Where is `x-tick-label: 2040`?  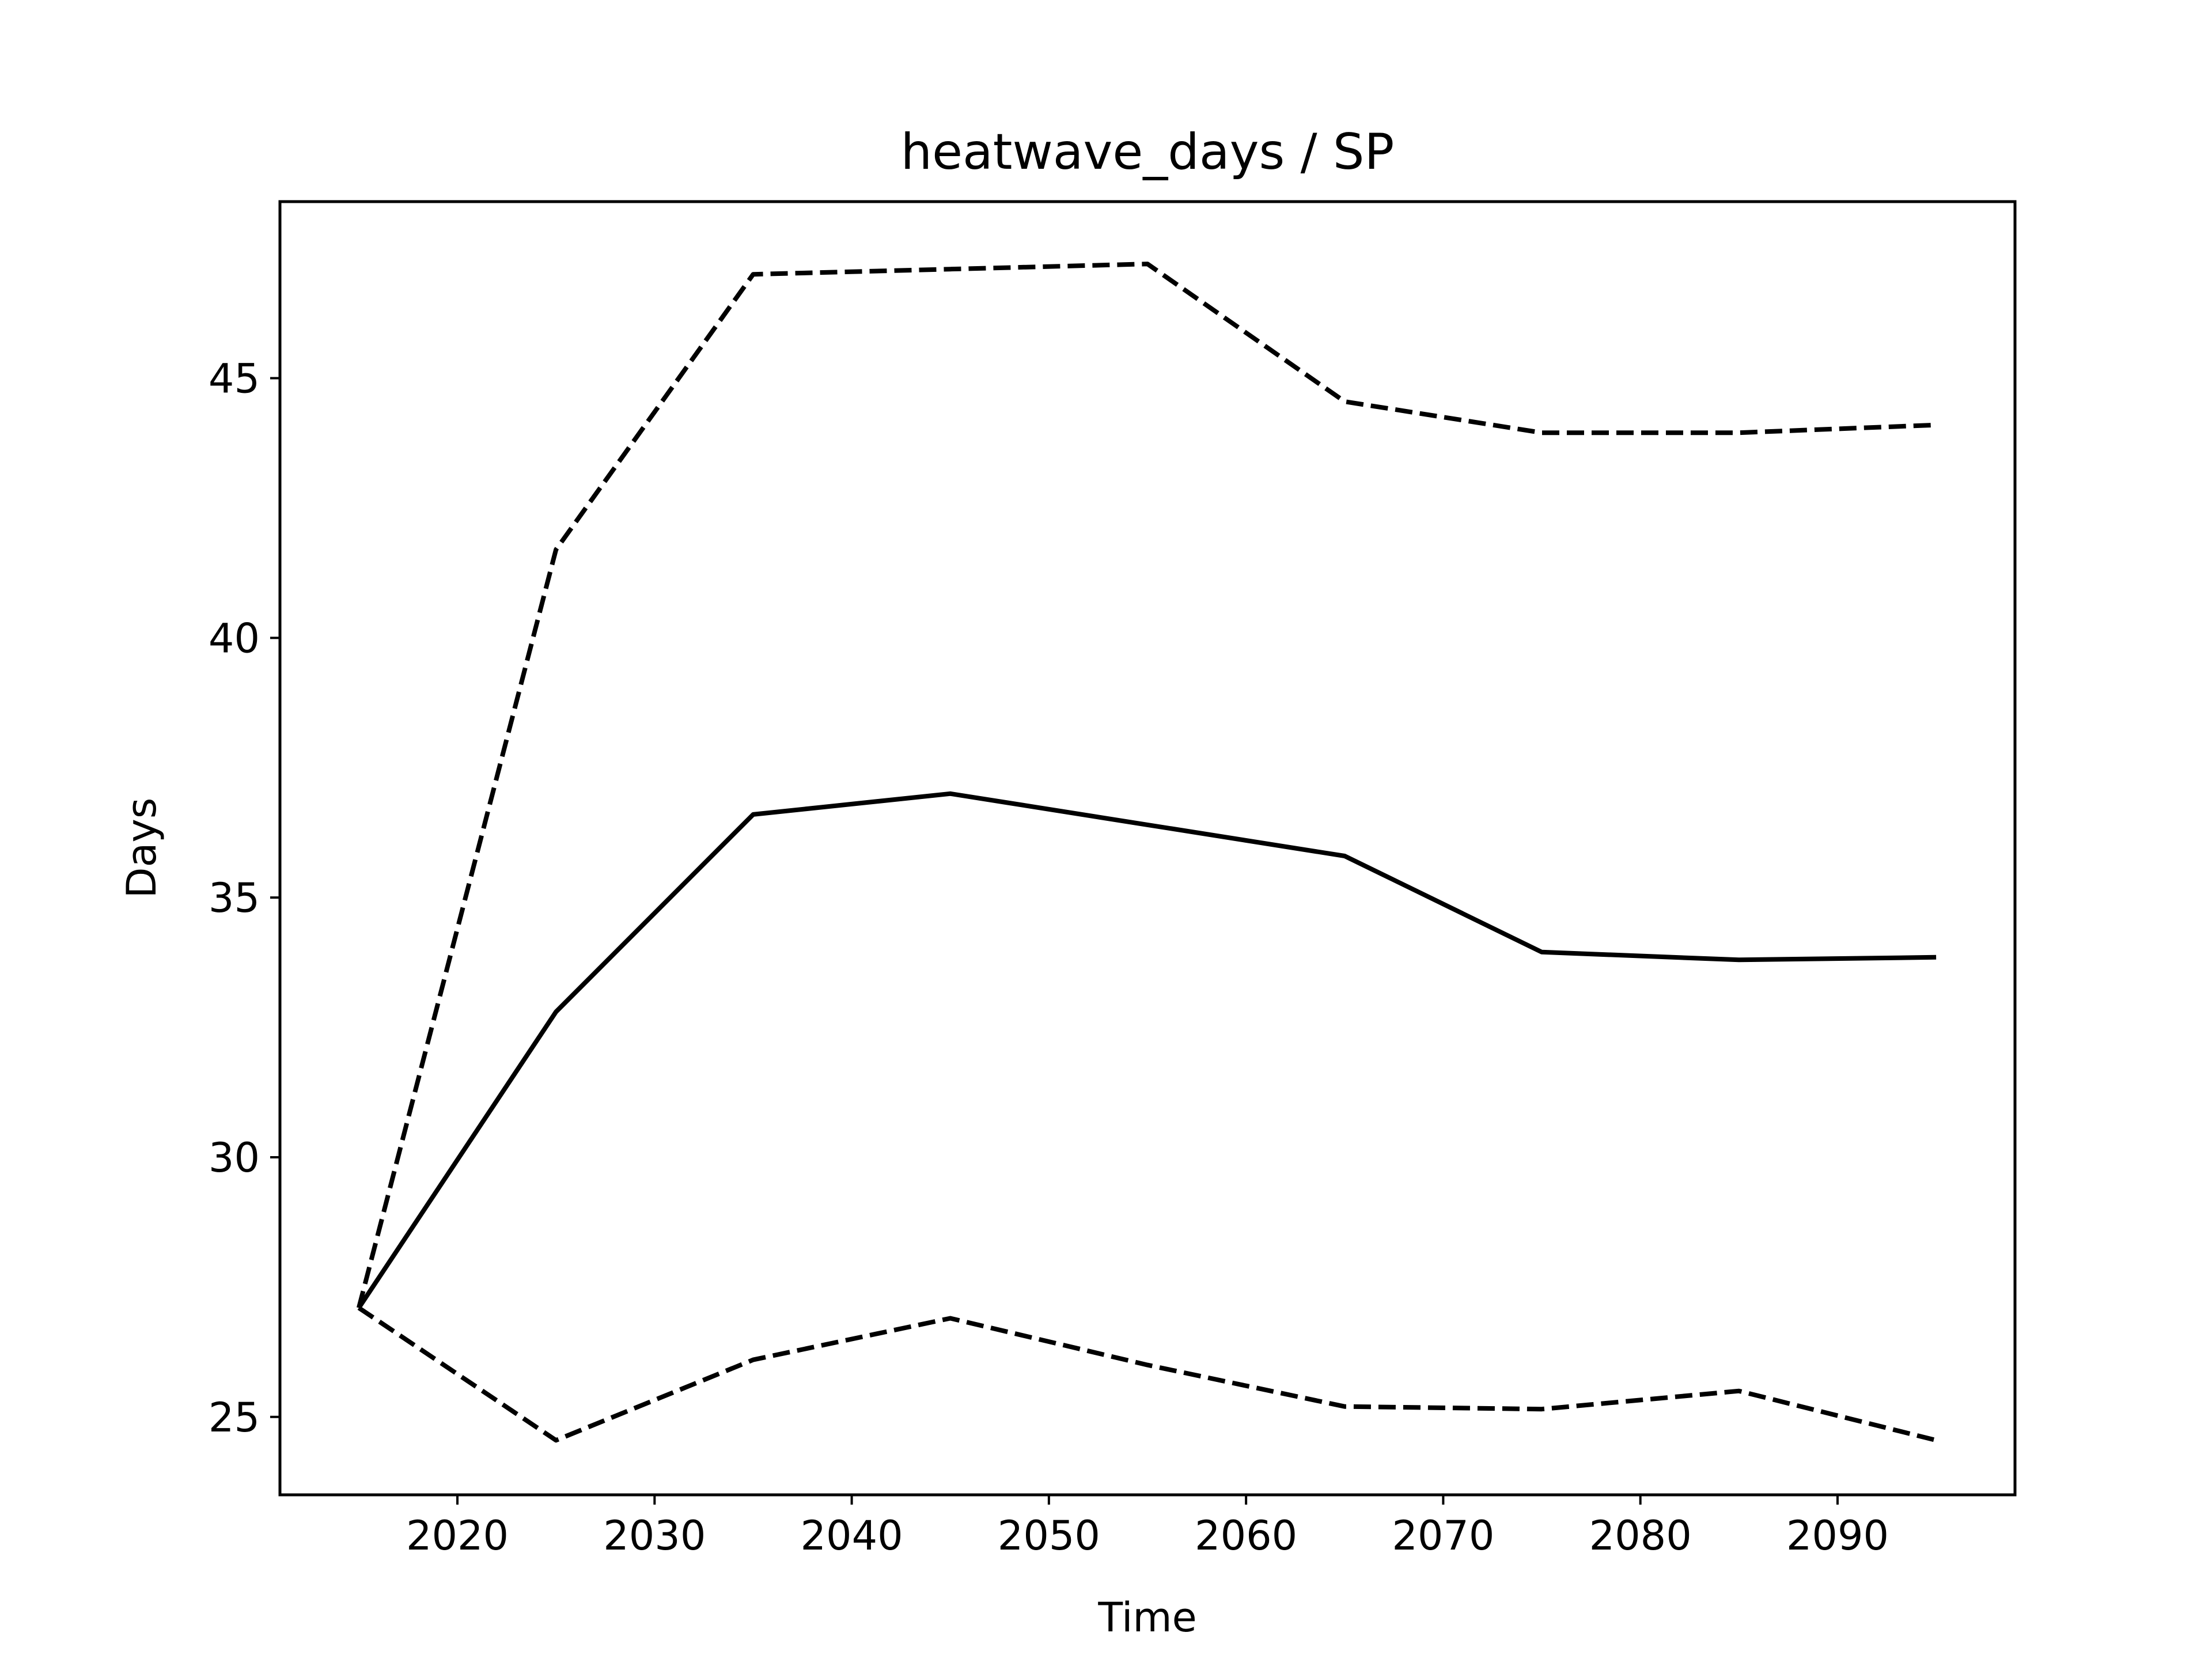
x-tick-label: 2040 is located at coordinates (852, 1535).